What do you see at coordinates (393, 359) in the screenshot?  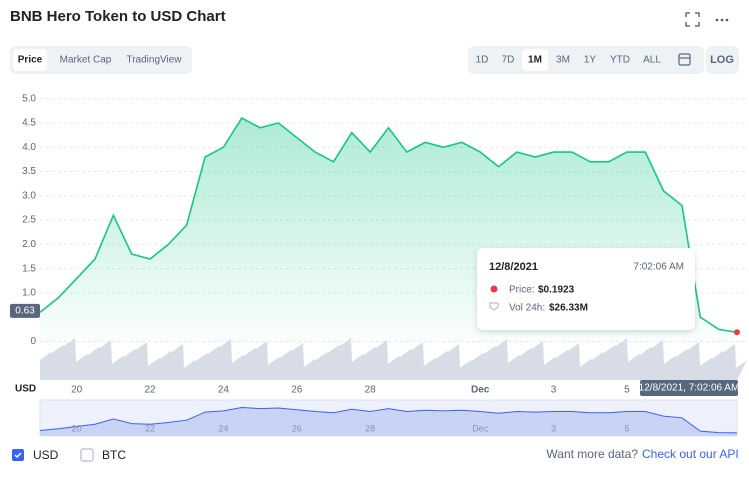 I see `volume-area` at bounding box center [393, 359].